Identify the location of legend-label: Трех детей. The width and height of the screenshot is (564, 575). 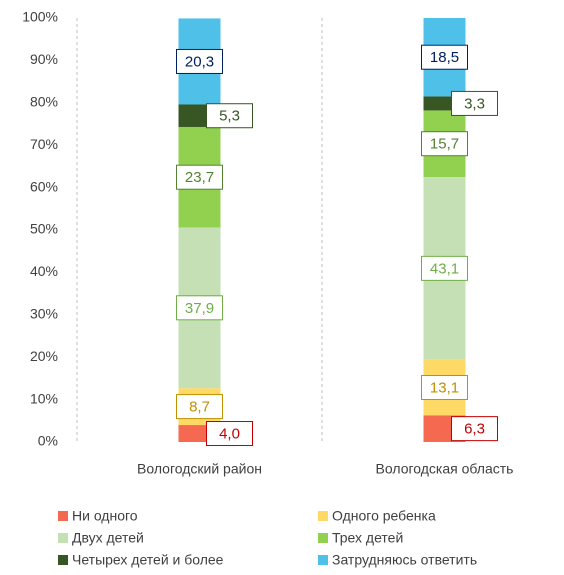
(367, 538).